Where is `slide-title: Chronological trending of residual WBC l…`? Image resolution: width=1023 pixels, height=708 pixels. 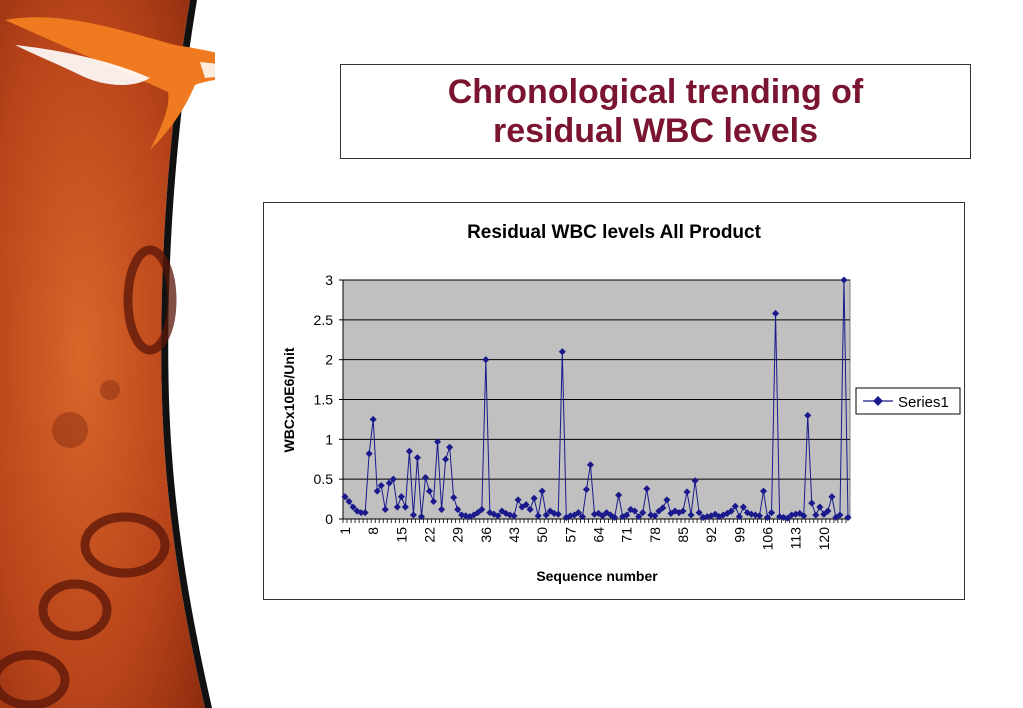 slide-title: Chronological trending of residual WBC l… is located at coordinates (656, 112).